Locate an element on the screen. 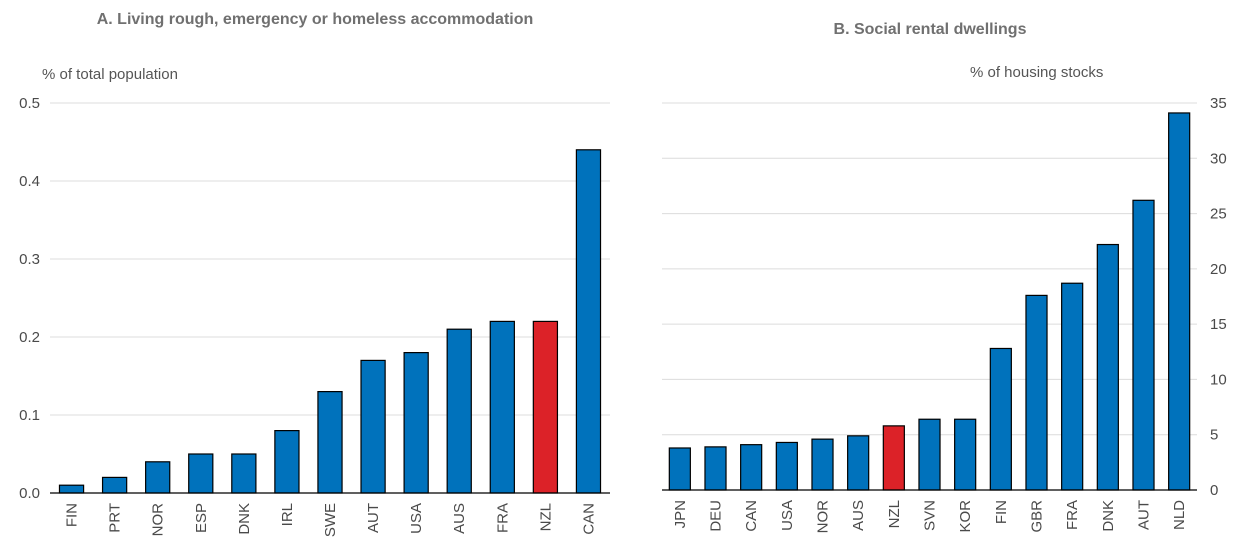  bar-irl is located at coordinates (287, 462).